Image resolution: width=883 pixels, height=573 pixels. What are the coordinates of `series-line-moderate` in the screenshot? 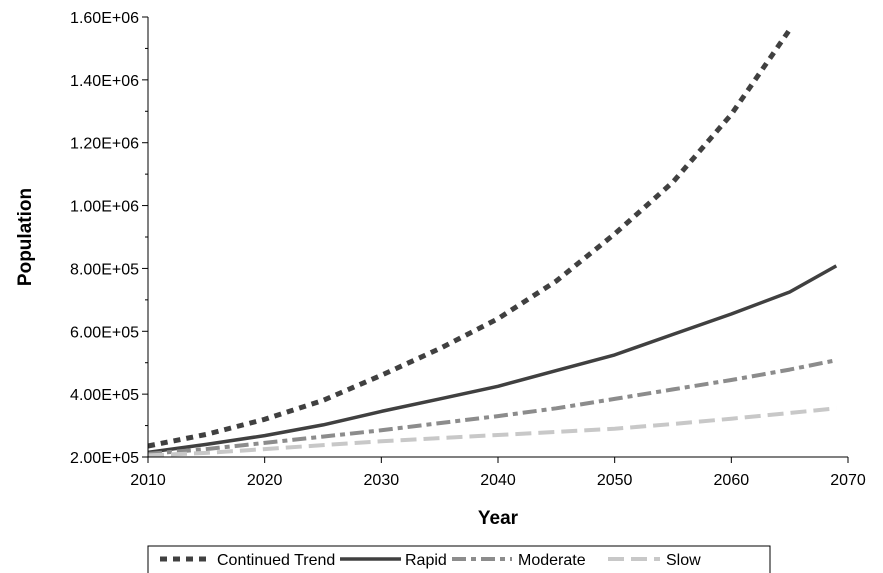 It's located at (492, 407).